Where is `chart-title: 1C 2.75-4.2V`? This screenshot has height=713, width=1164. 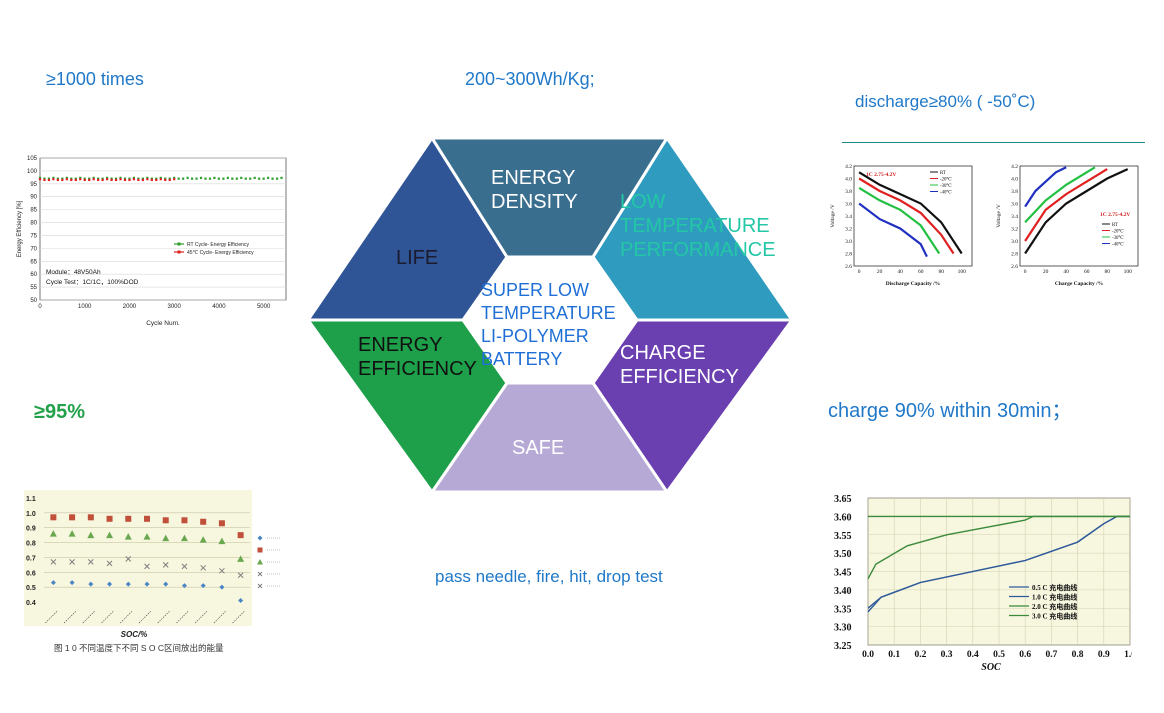
chart-title: 1C 2.75-4.2V is located at coordinates (1115, 215).